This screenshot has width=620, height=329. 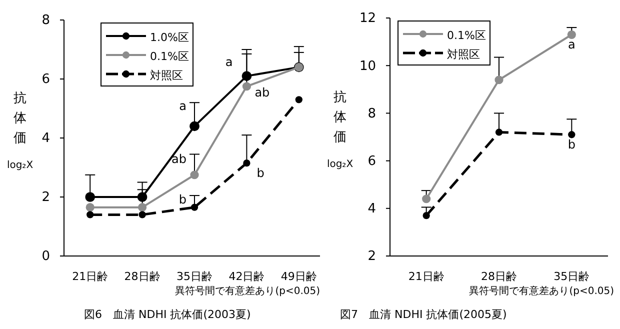 I want to click on x-tick-label: 49日齢, so click(x=298, y=276).